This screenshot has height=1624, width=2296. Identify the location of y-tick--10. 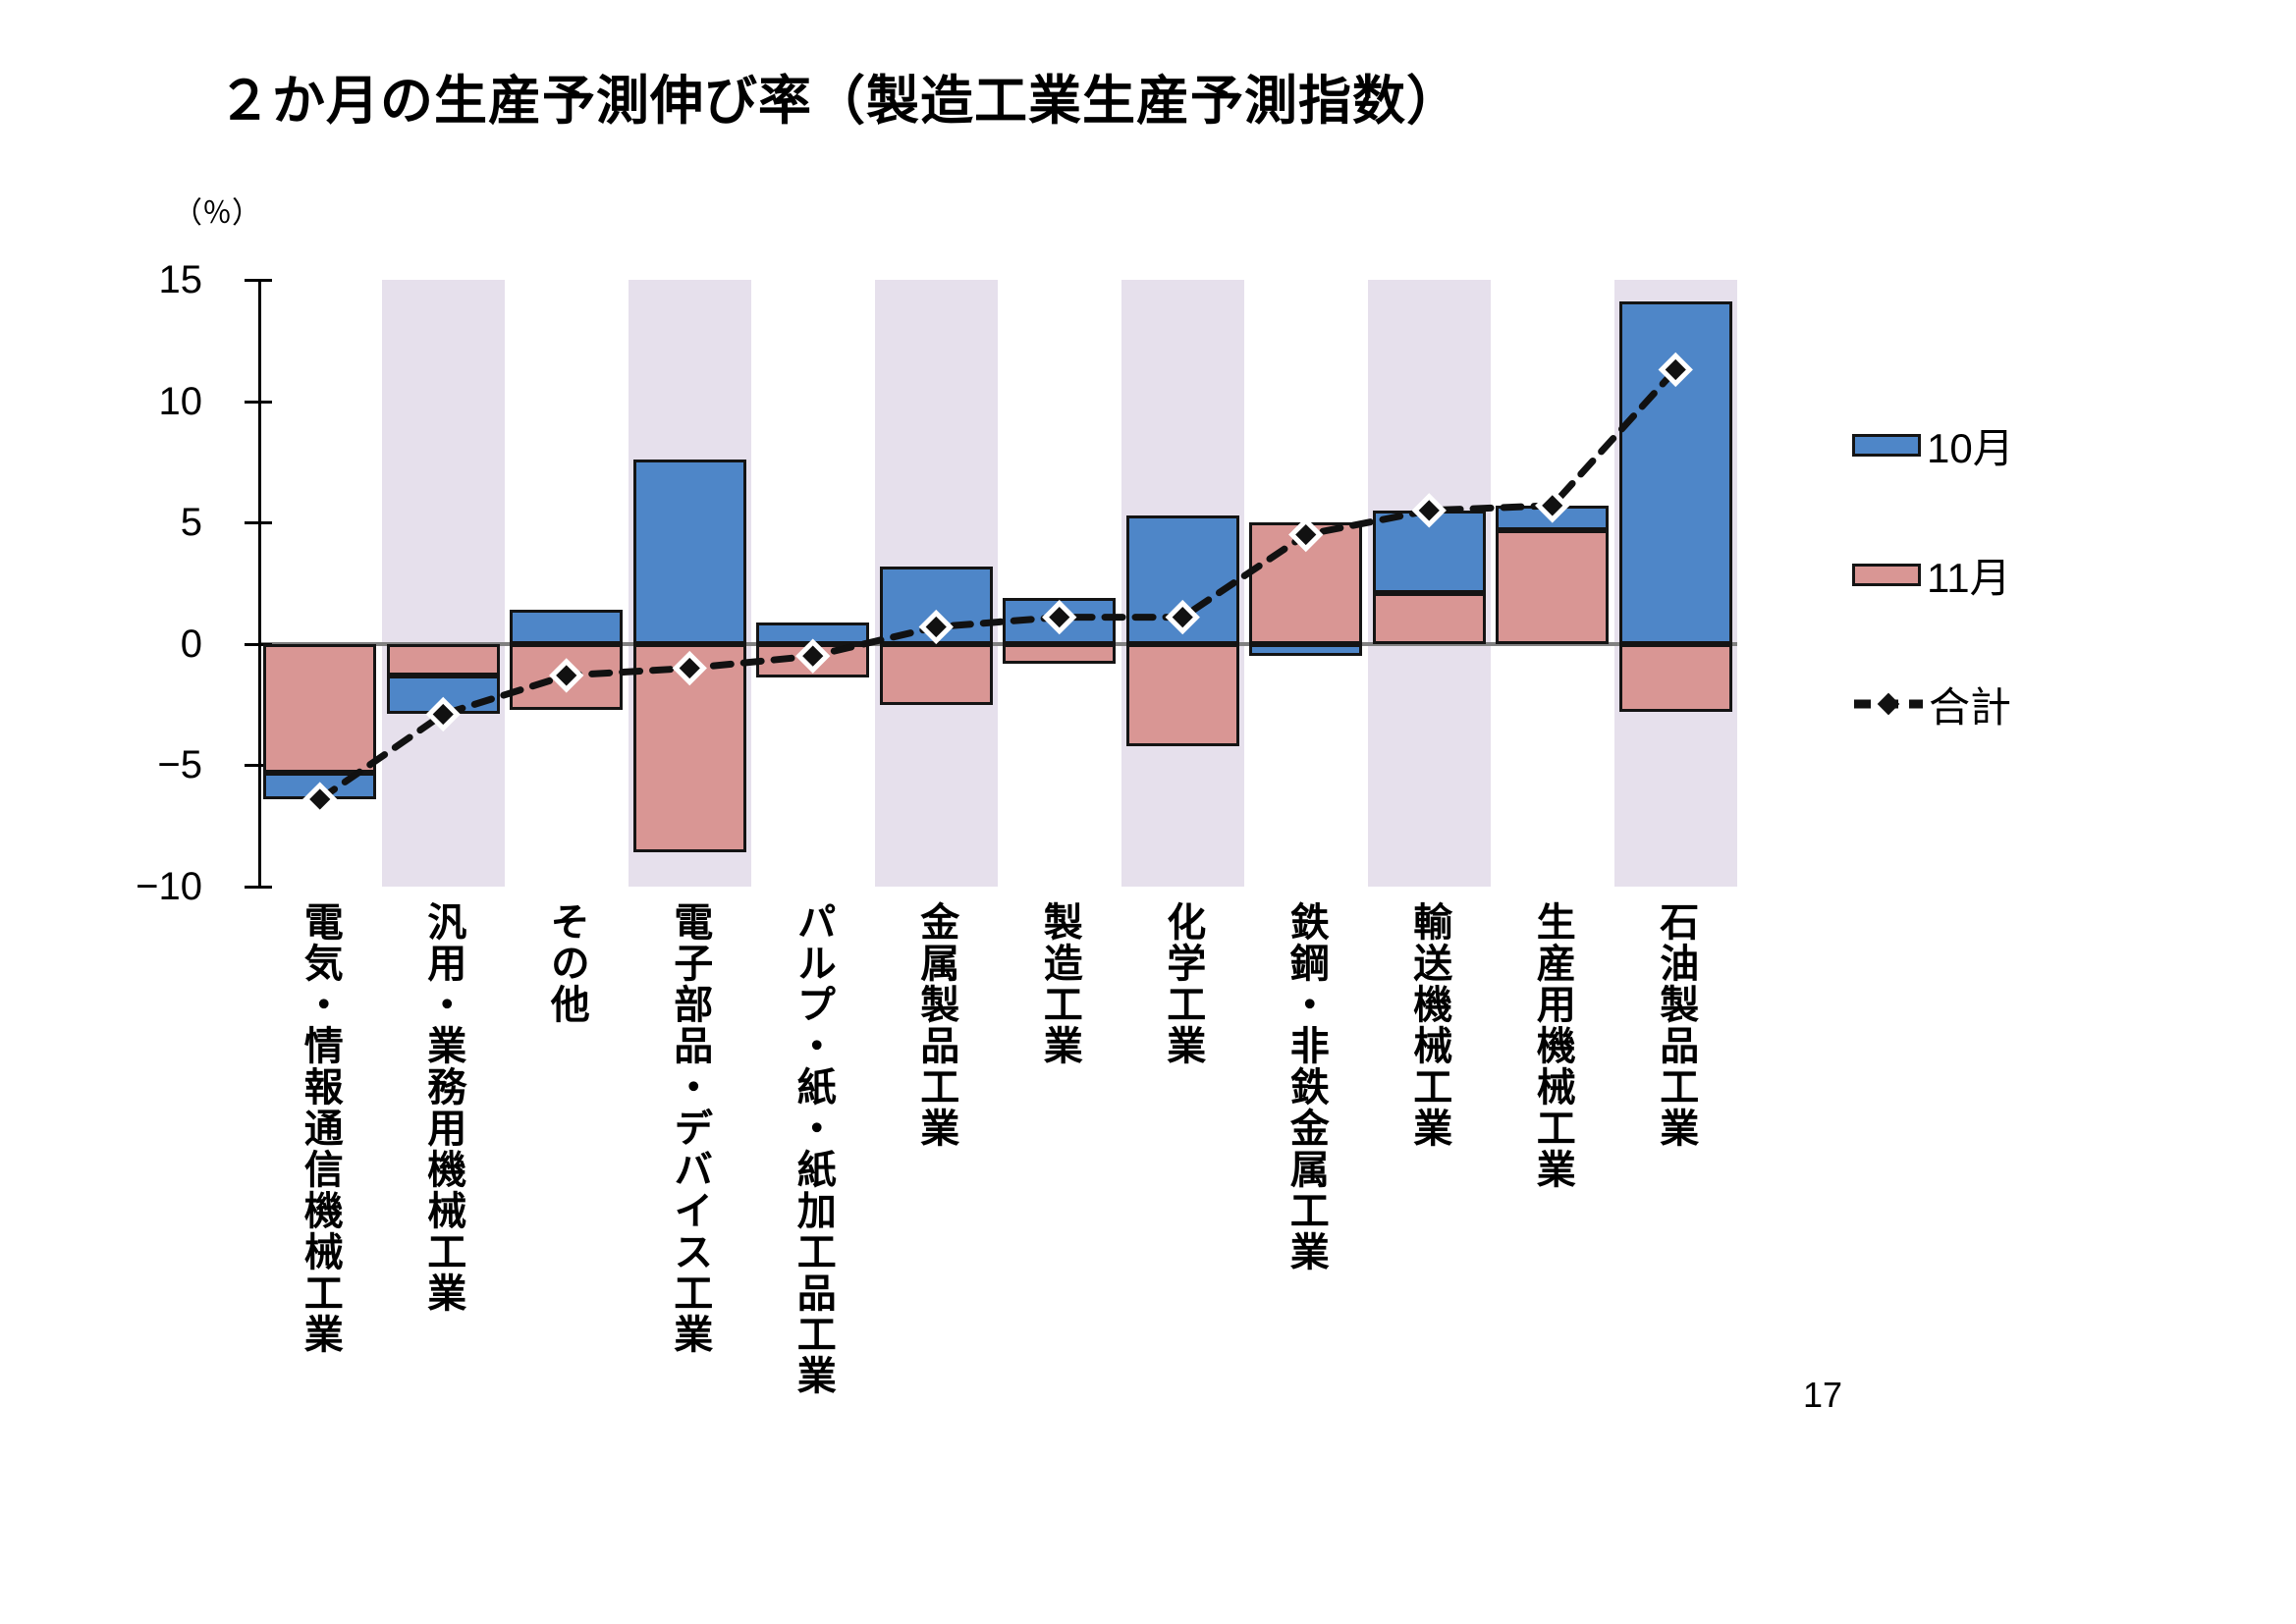
(258, 887).